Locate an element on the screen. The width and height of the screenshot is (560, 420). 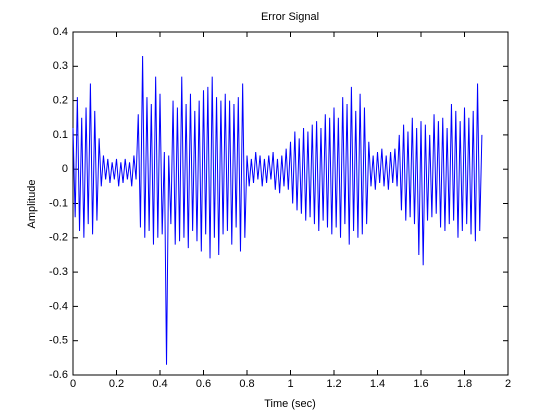
chart-title: Error Signal is located at coordinates (290, 17).